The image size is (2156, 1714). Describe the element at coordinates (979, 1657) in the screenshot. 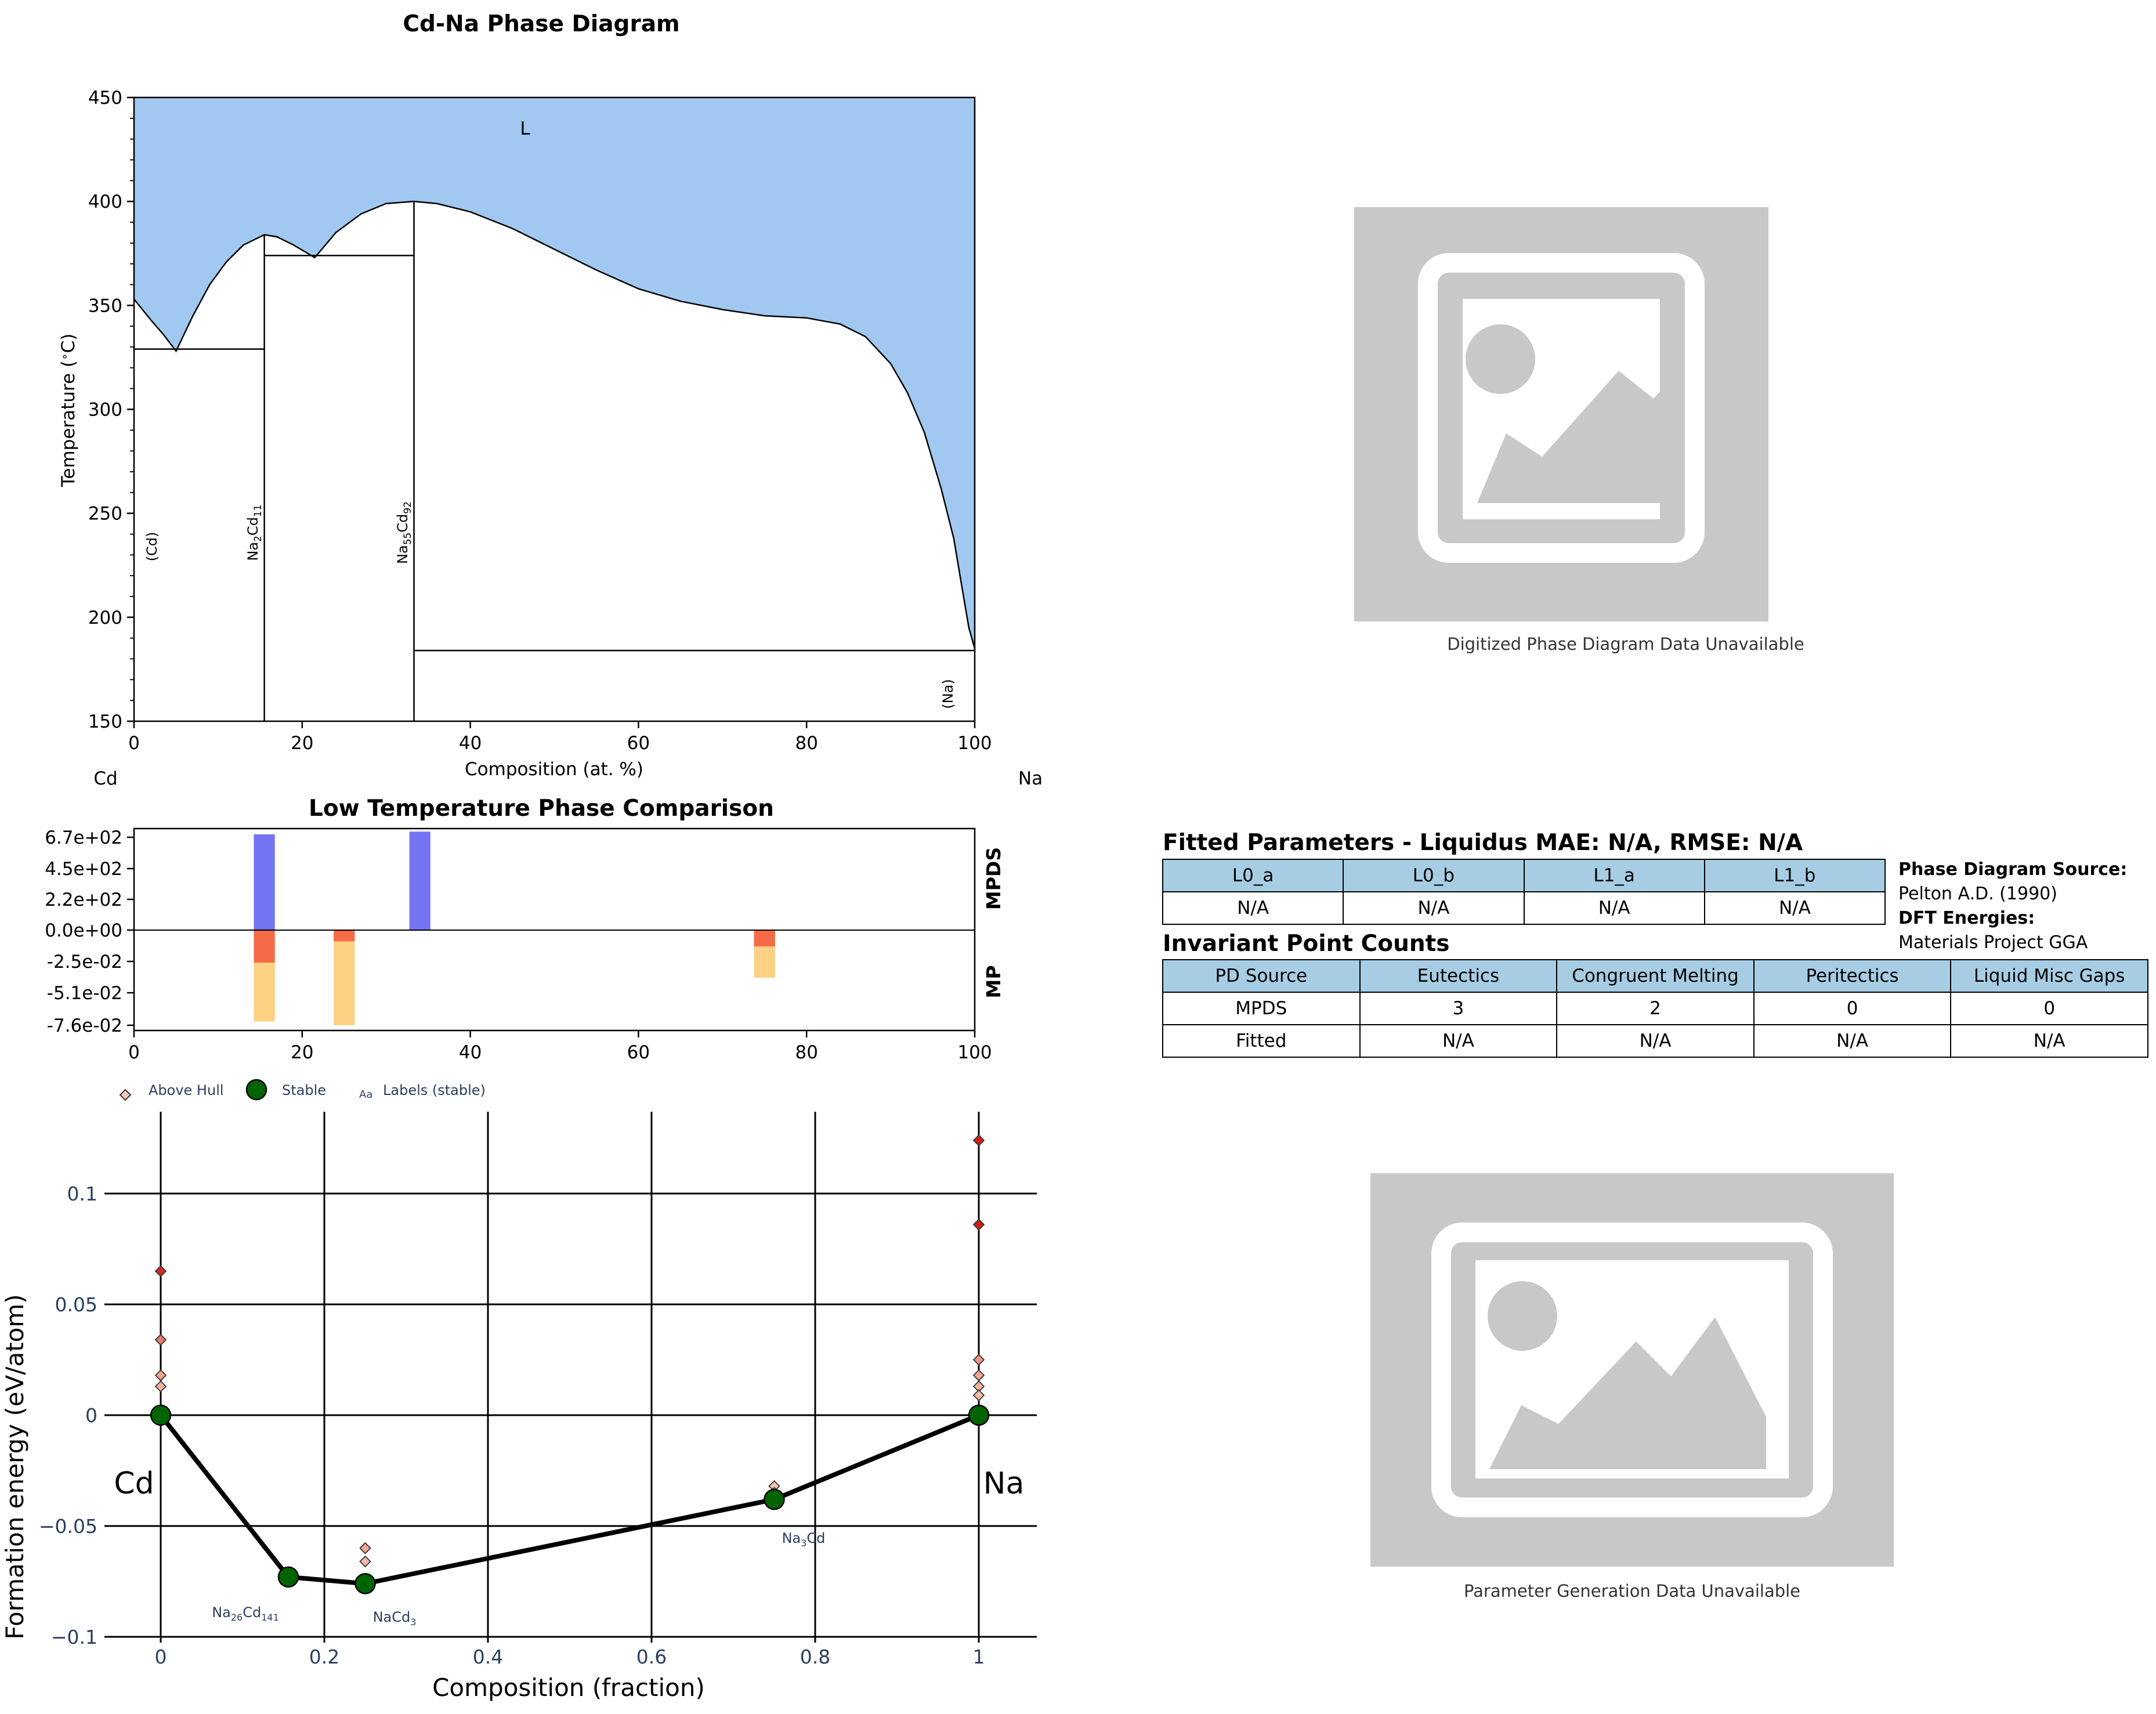

I see `hull-x-tick-label: 1` at that location.